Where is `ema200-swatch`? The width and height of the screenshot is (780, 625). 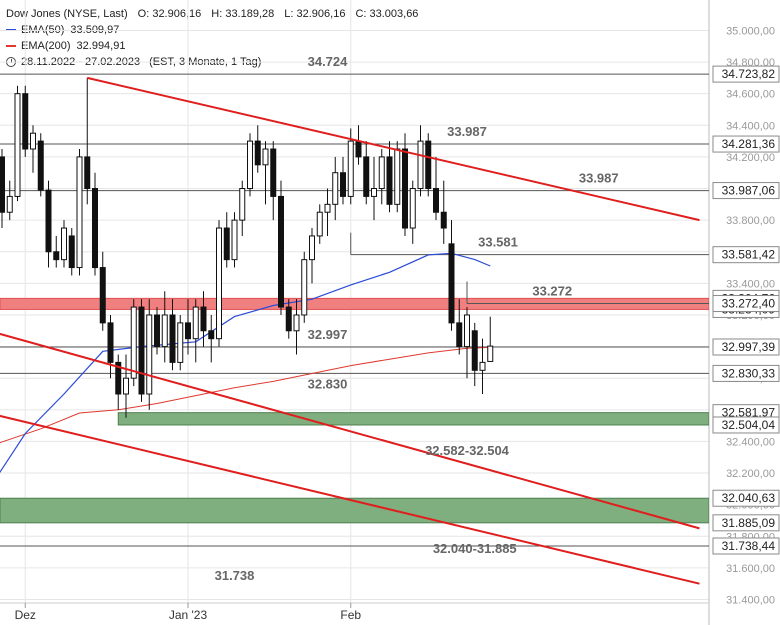
ema200-swatch is located at coordinates (11, 46).